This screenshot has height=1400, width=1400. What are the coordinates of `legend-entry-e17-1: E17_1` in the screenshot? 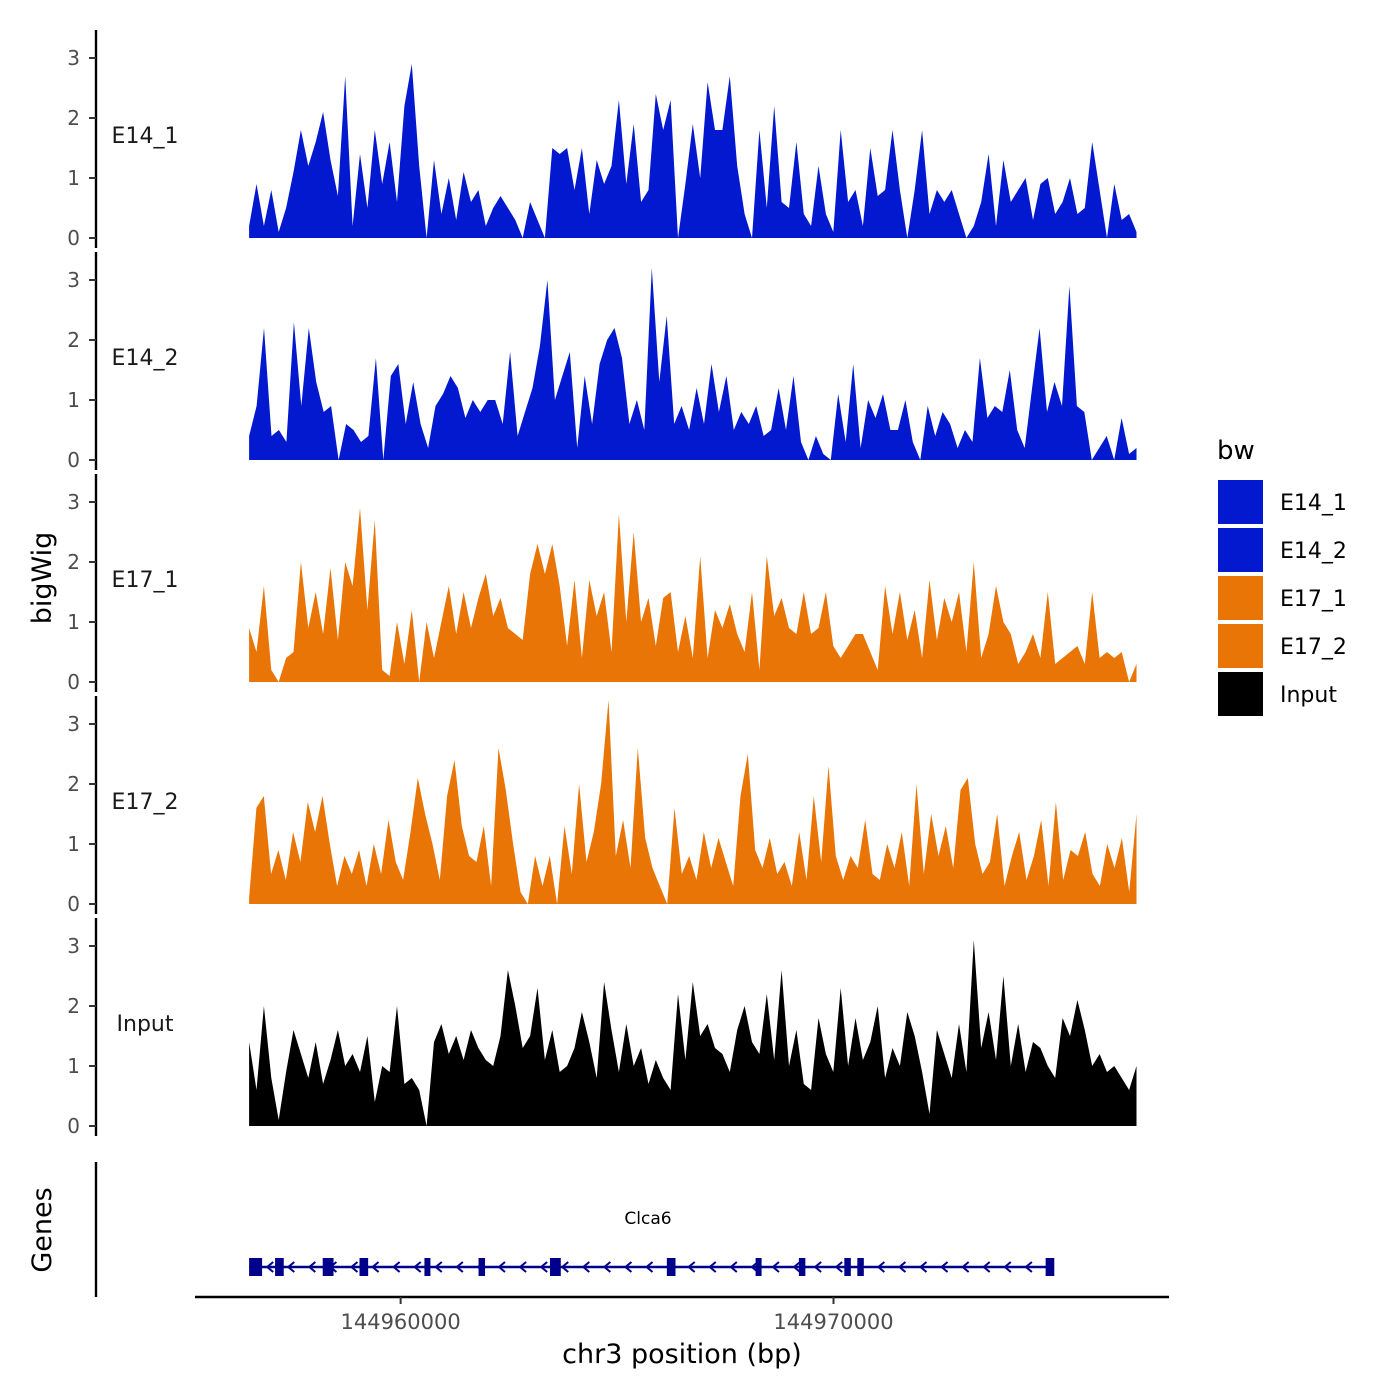 It's located at (1282, 598).